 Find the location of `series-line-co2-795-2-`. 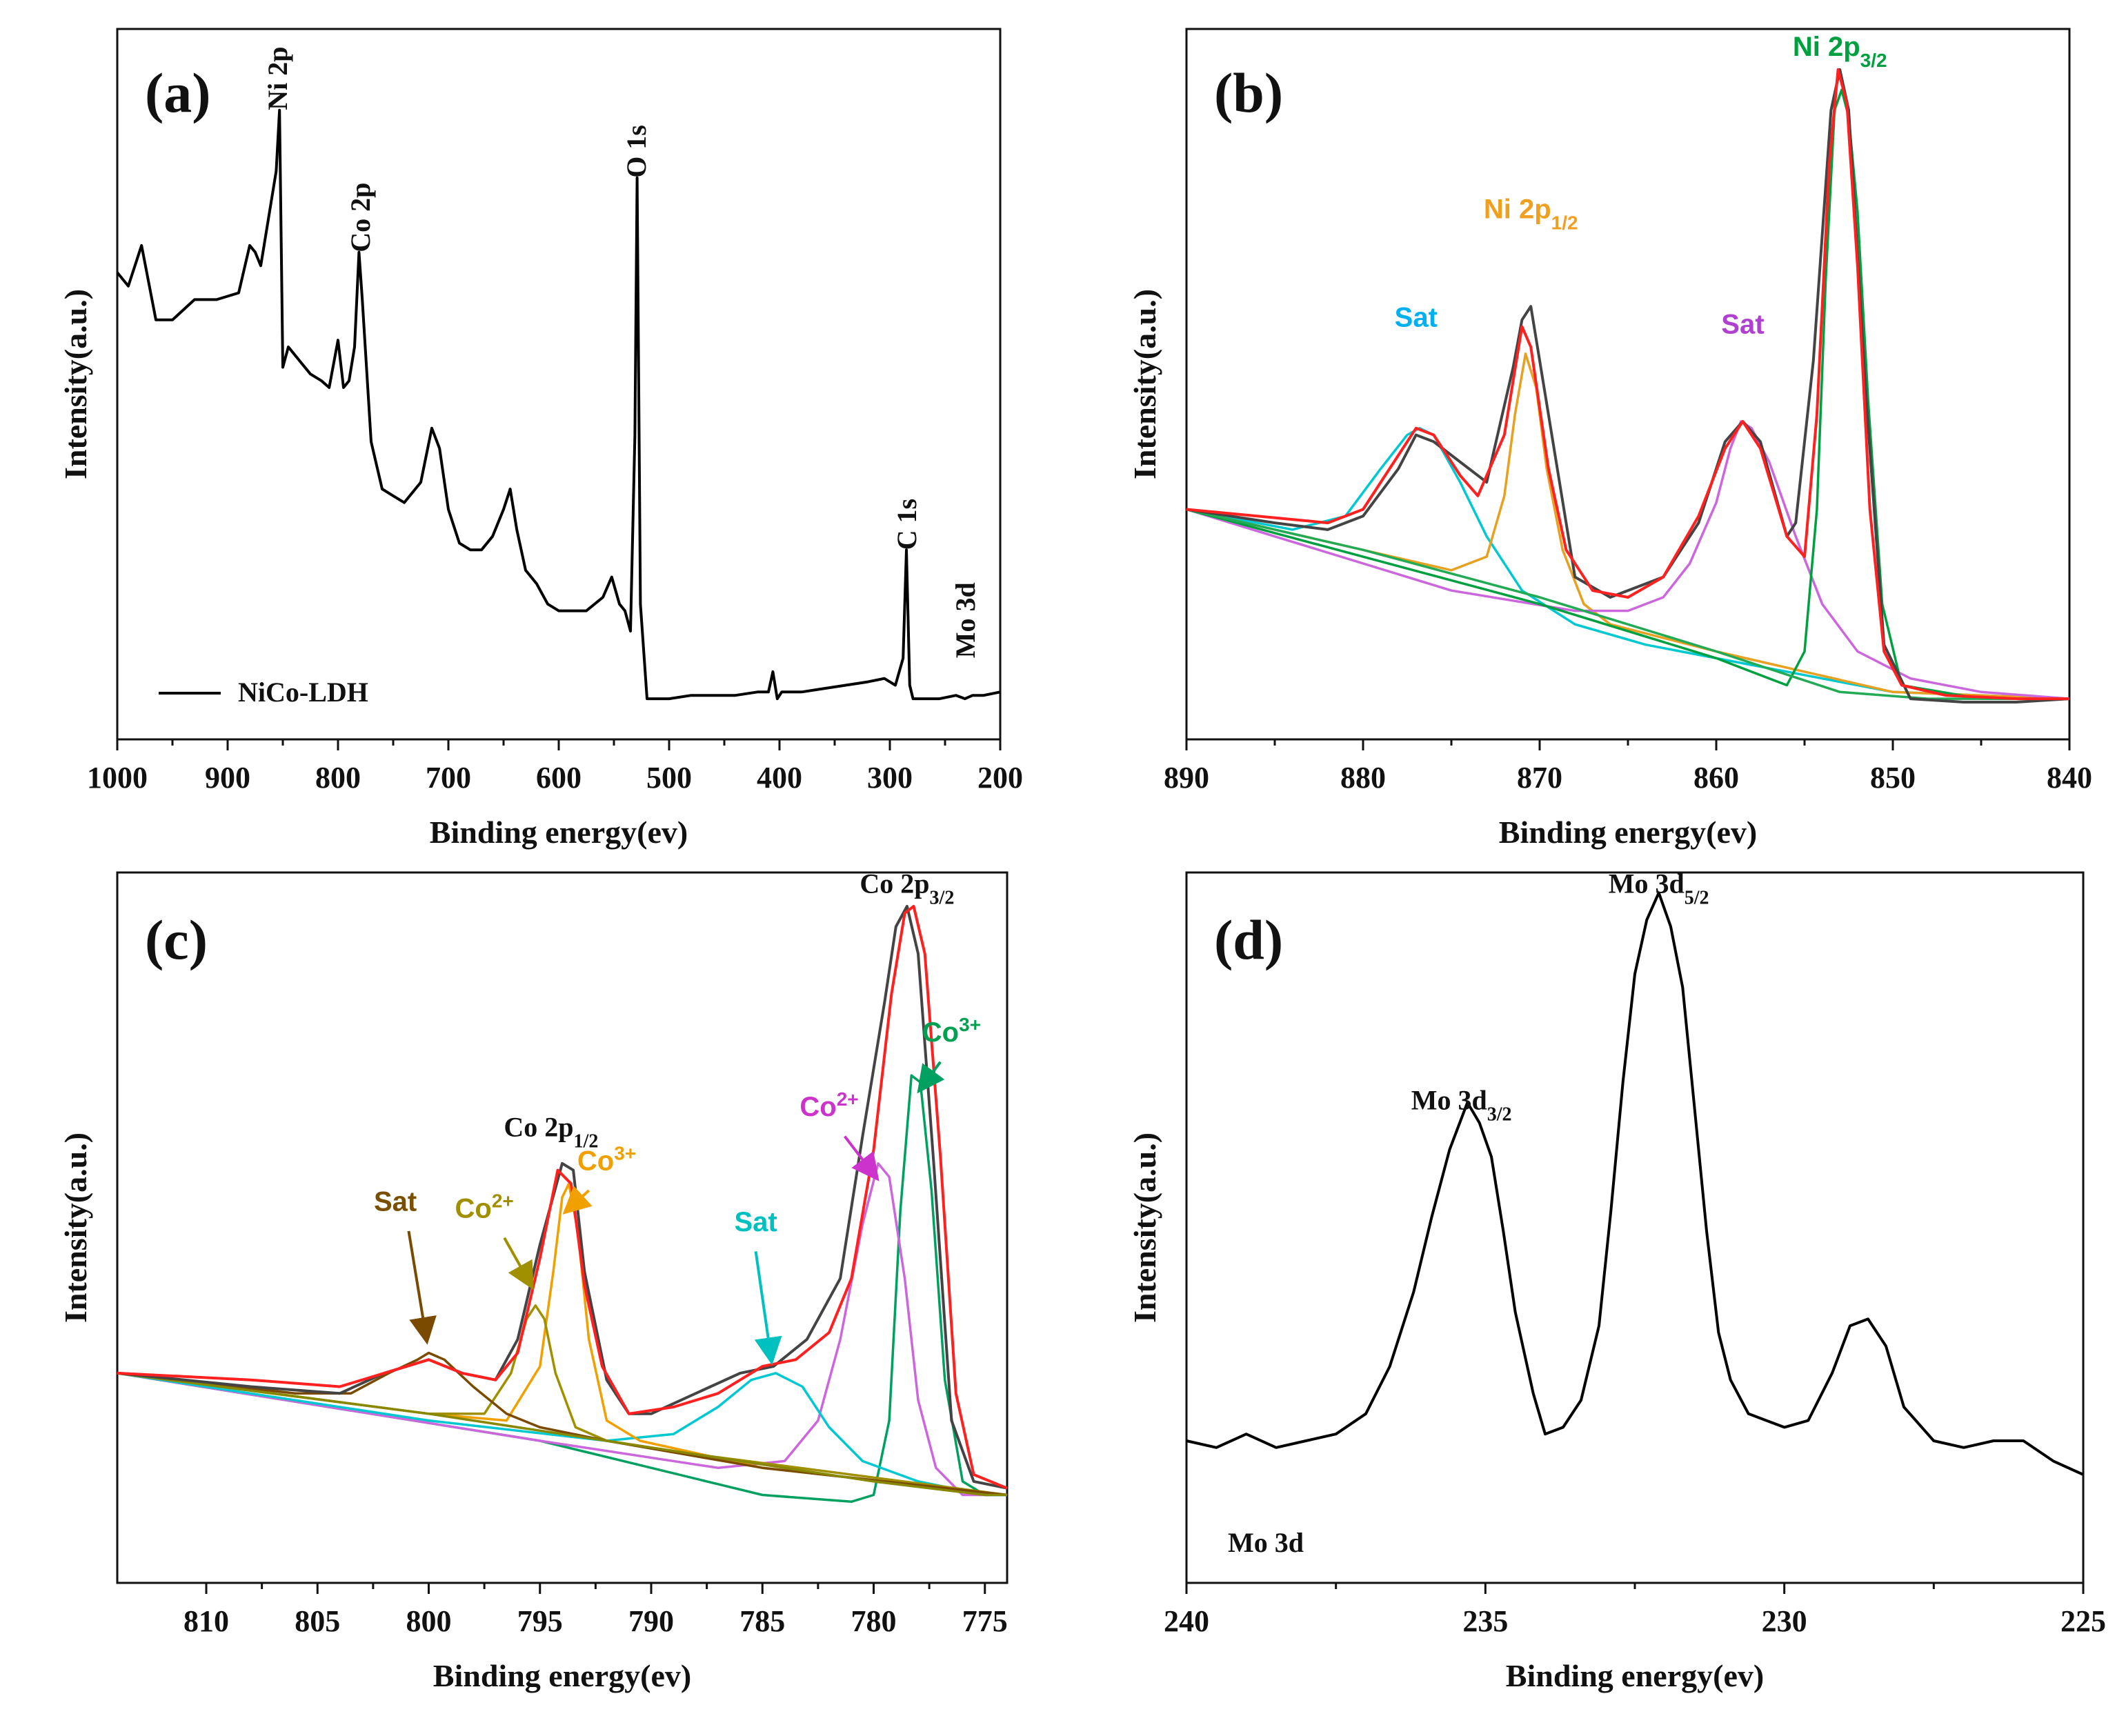

series-line-co2-795-2- is located at coordinates (562, 1400).